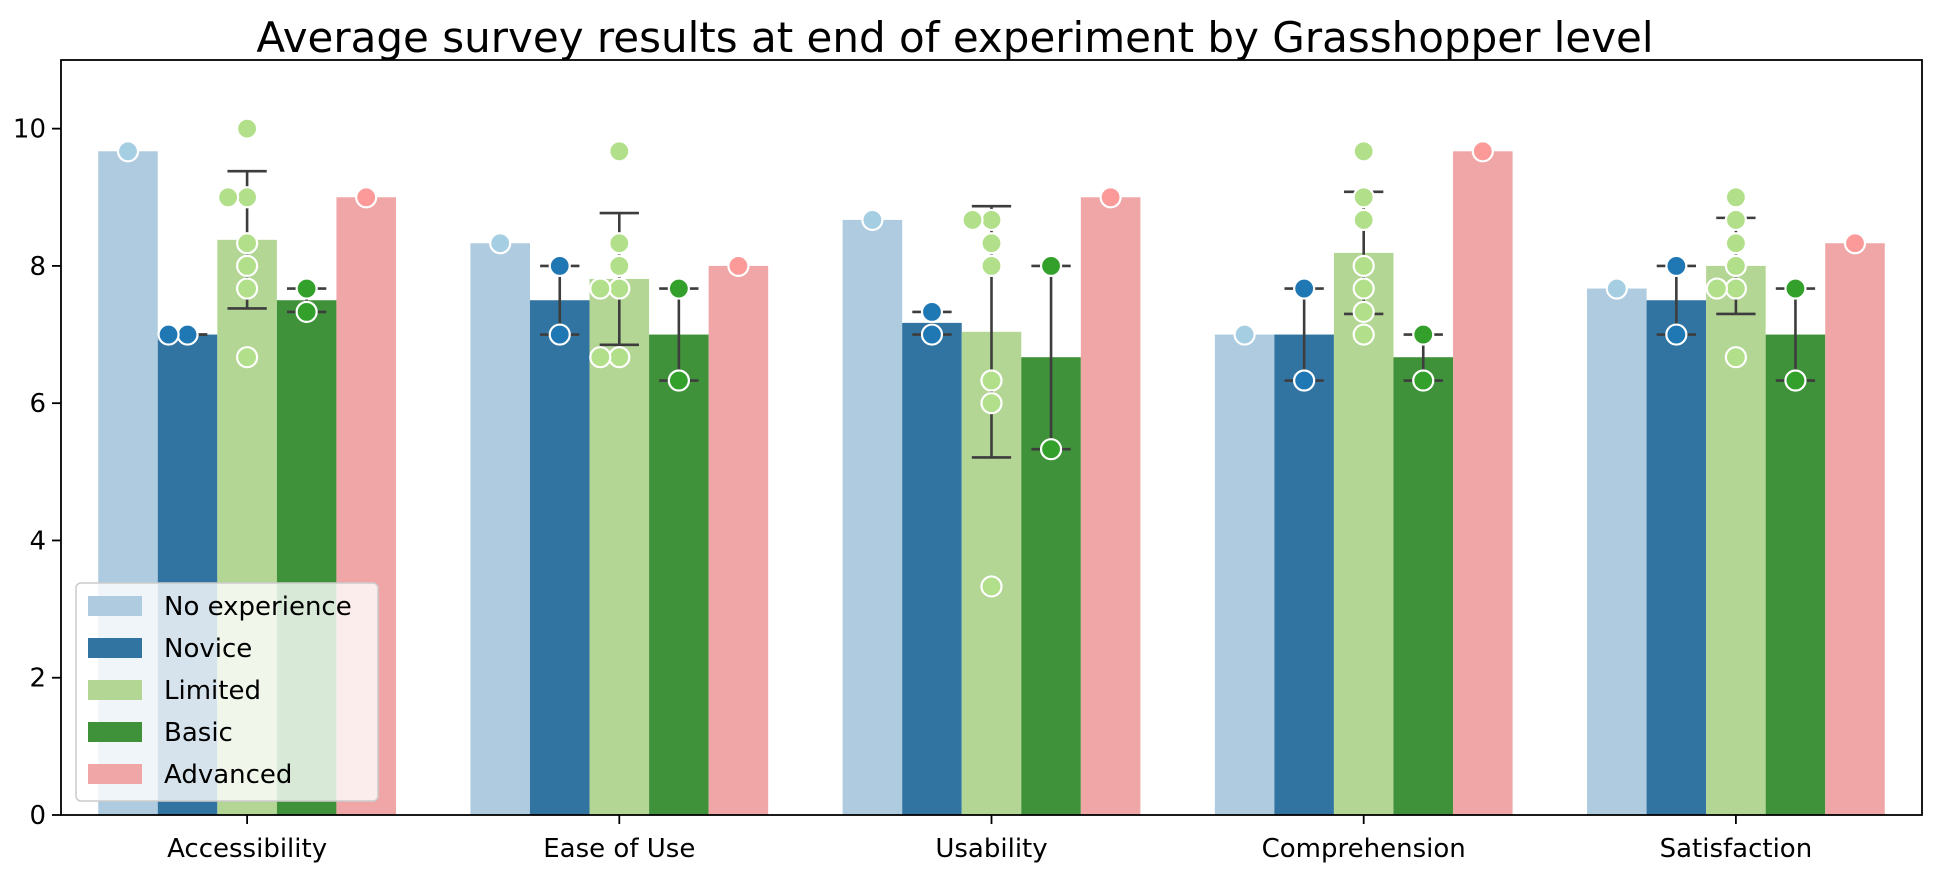 This screenshot has height=882, width=1942. I want to click on x-tick-label-4: Satisfaction, so click(1736, 849).